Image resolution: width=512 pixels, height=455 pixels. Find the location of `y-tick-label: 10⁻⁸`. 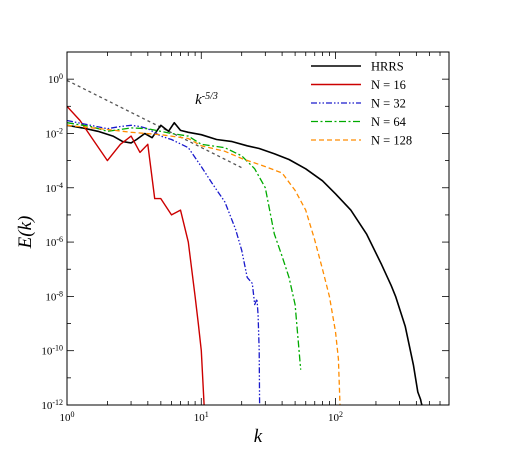

y-tick-label: 10⁻⁸ is located at coordinates (54, 296).